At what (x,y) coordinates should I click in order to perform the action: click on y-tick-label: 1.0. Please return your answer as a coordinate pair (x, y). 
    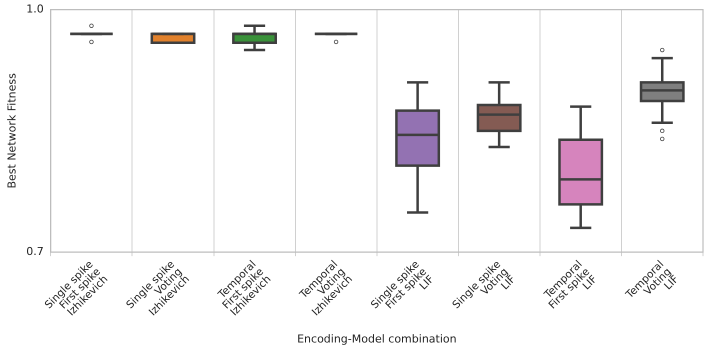
    Looking at the image, I should click on (35, 9).